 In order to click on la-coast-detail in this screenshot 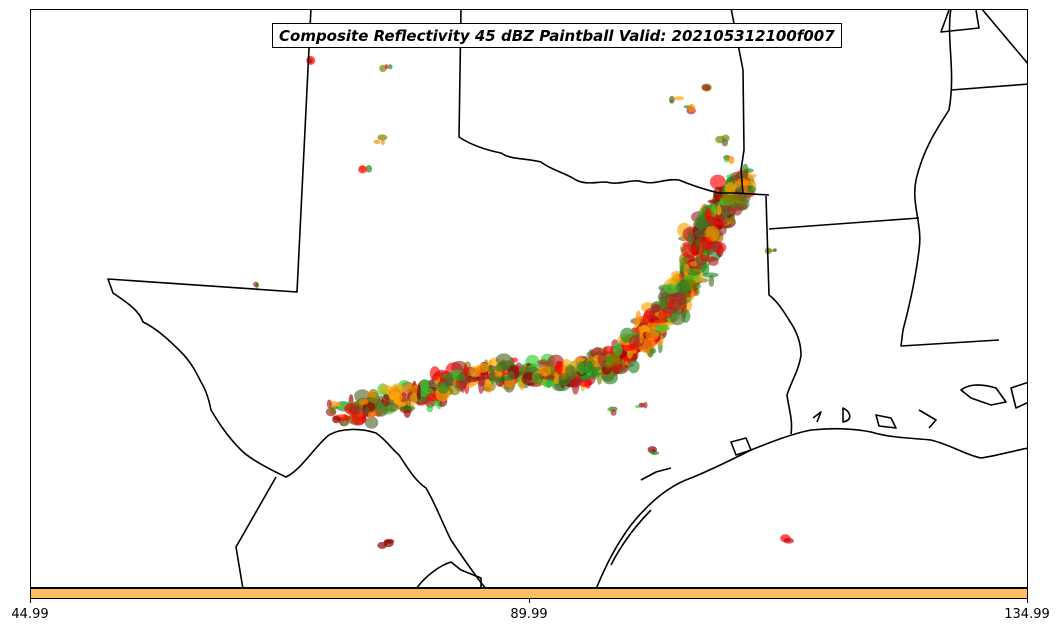, I will do `click(919, 405)`.